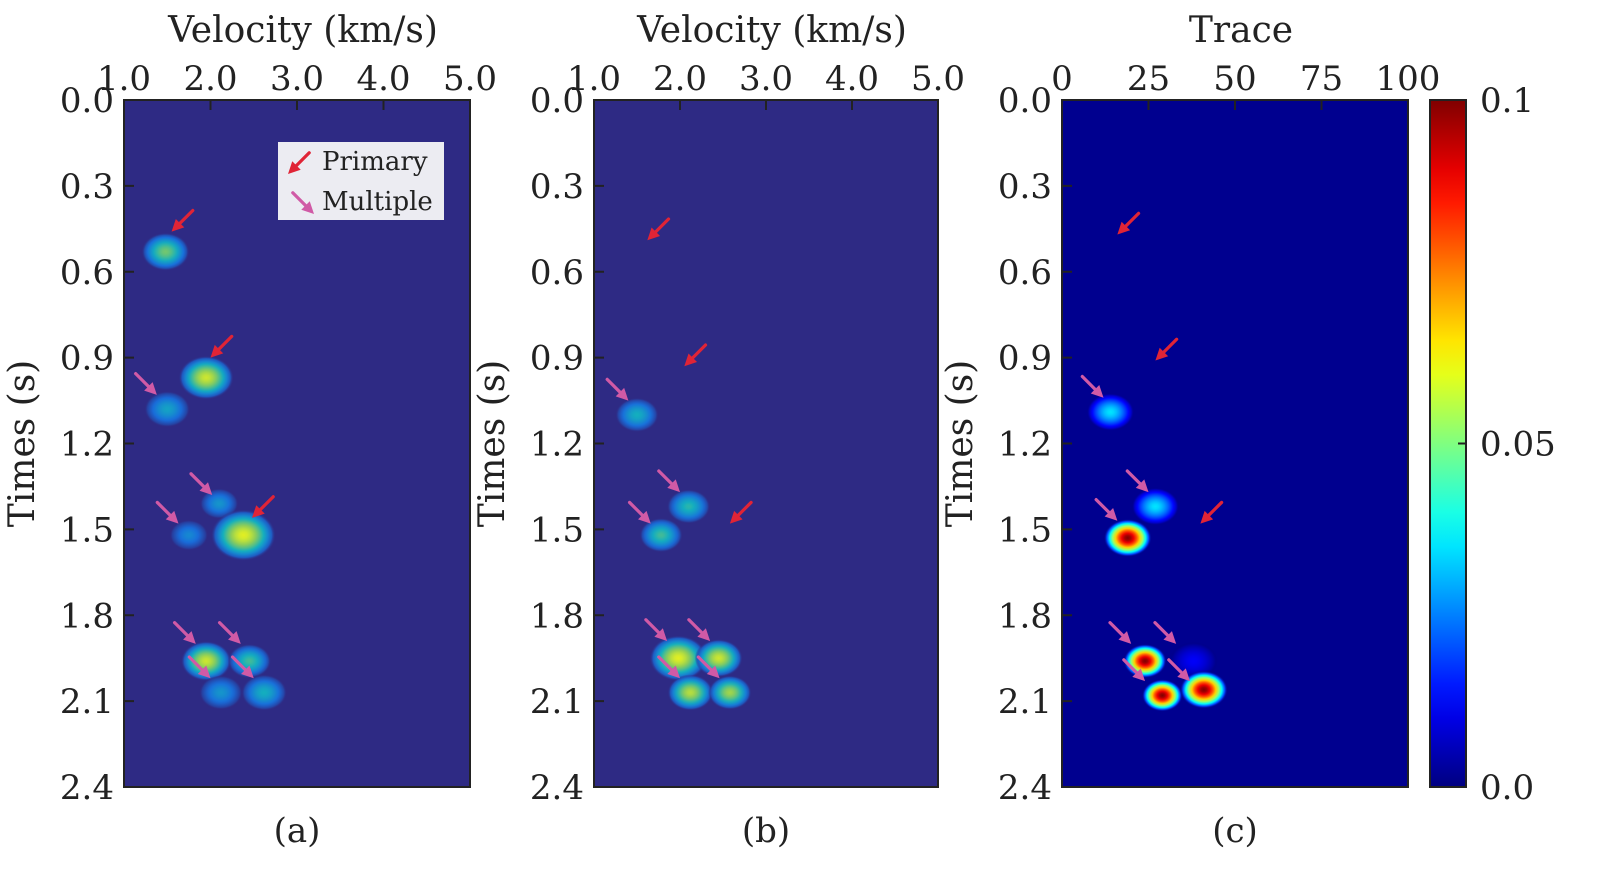  Describe the element at coordinates (1234, 79) in the screenshot. I see `x-tick-label: 50` at that location.